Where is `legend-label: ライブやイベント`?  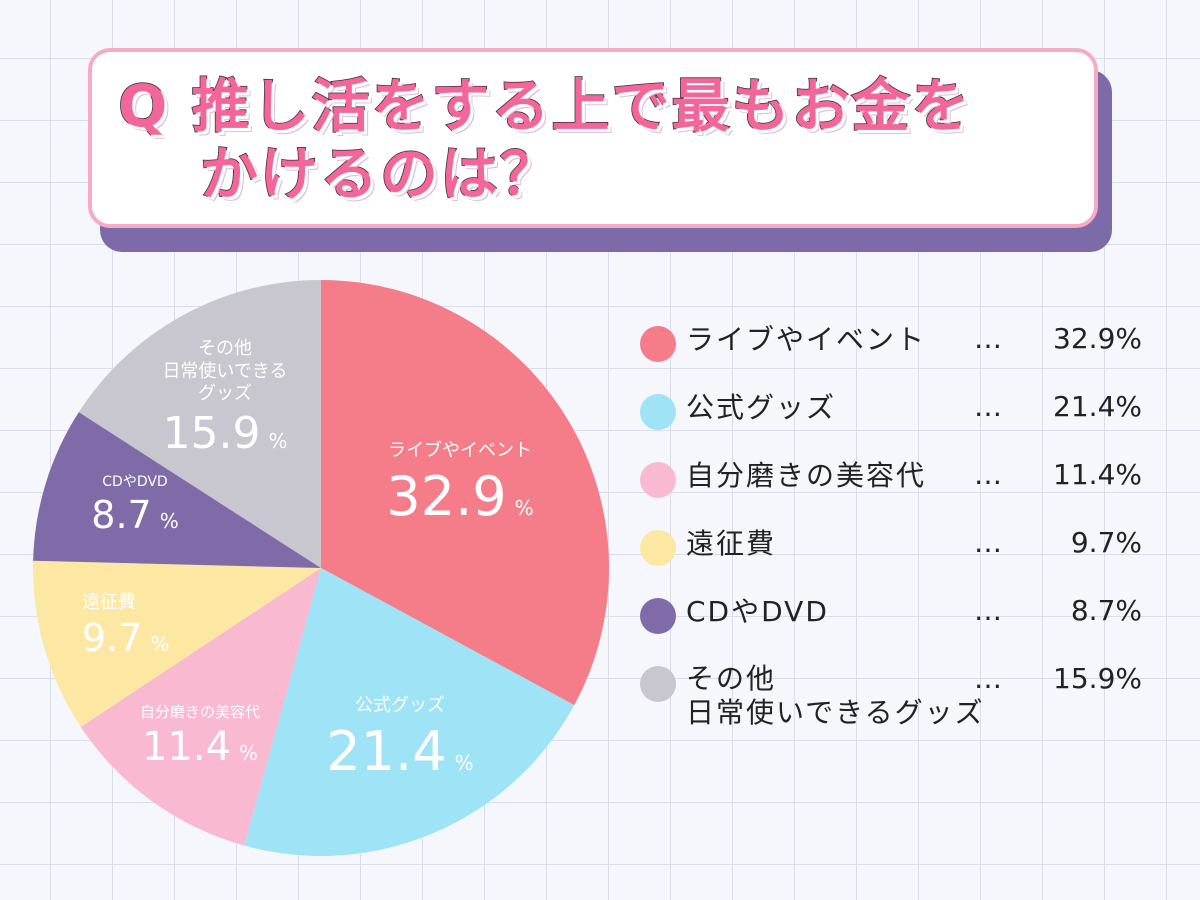 legend-label: ライブやイベント is located at coordinates (806, 339).